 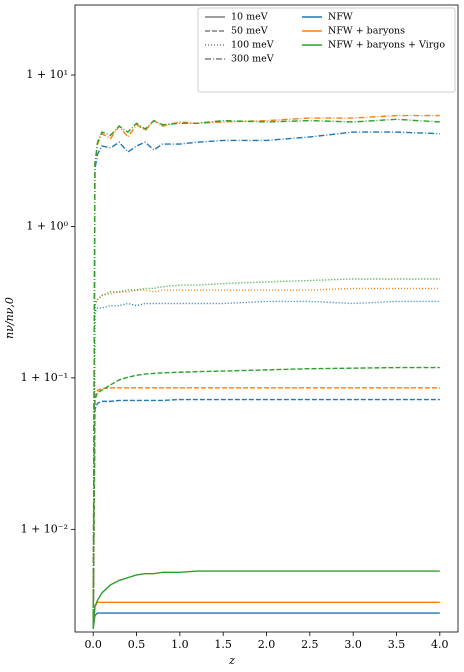 I want to click on y-tick-label: 1 + 10⁰, so click(x=47, y=225).